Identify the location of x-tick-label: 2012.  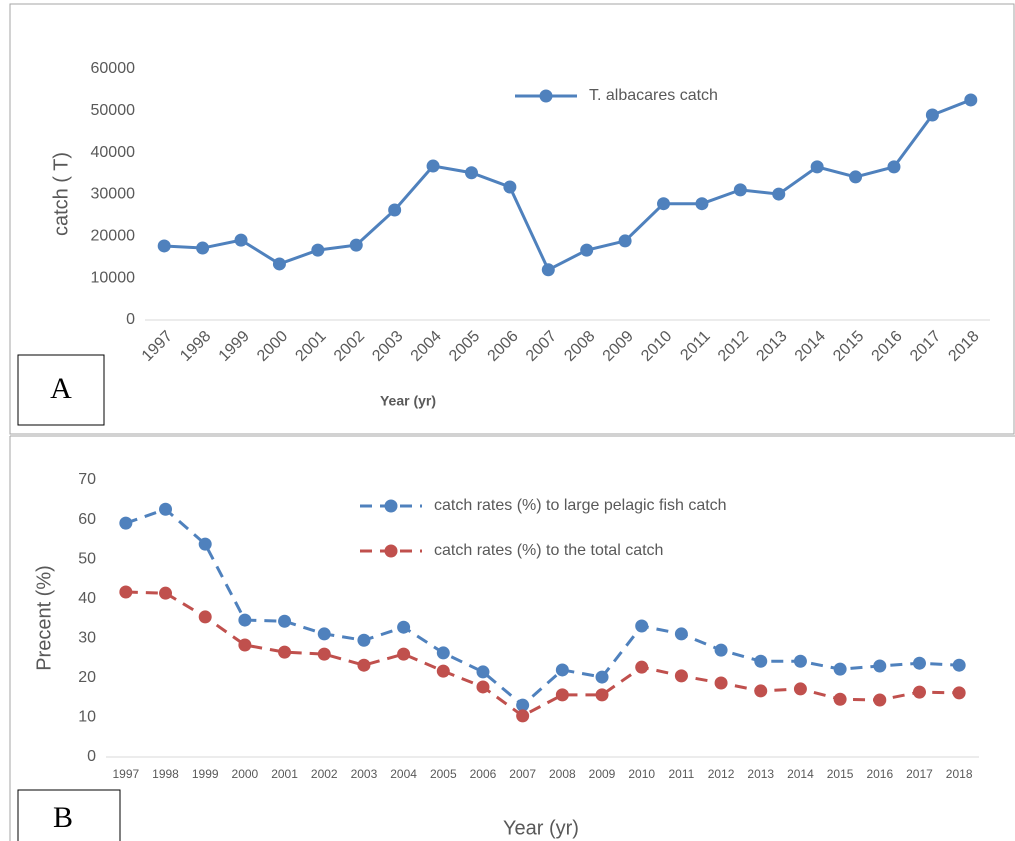
(721, 774).